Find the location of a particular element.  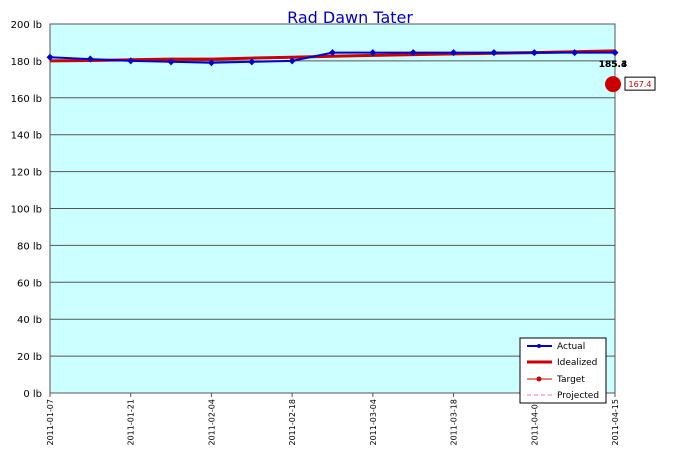

series-layer is located at coordinates (333, 71).